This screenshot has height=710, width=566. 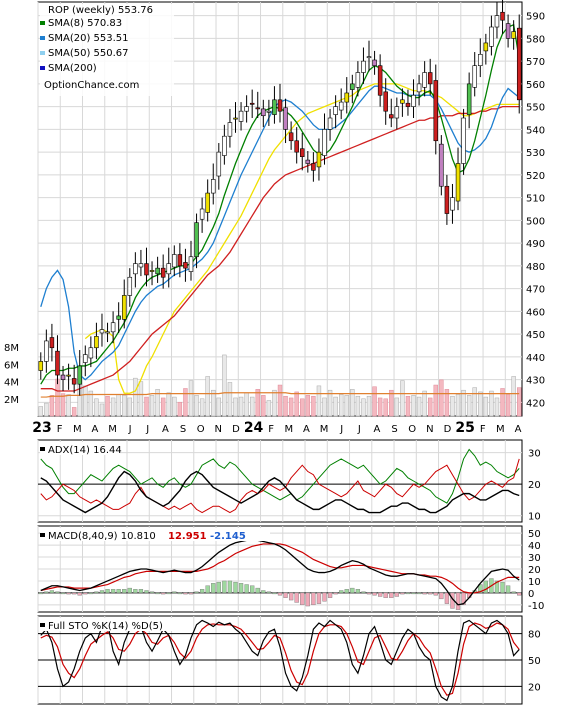 I want to click on macd-tick-label: 0, so click(x=531, y=594).